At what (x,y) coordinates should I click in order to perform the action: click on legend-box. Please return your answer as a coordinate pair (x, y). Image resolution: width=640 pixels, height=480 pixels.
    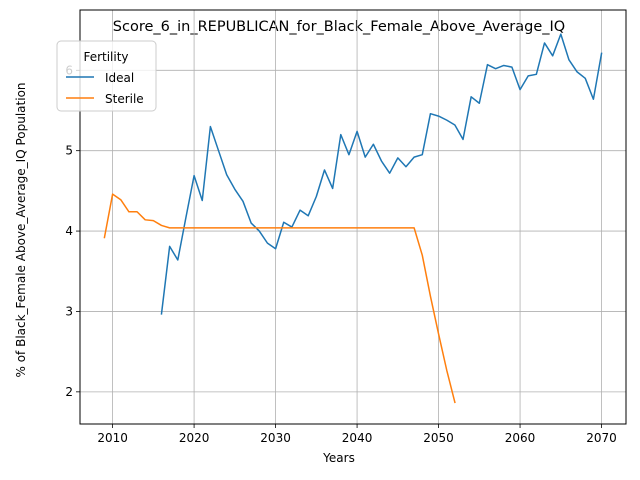
    Looking at the image, I should click on (106, 76).